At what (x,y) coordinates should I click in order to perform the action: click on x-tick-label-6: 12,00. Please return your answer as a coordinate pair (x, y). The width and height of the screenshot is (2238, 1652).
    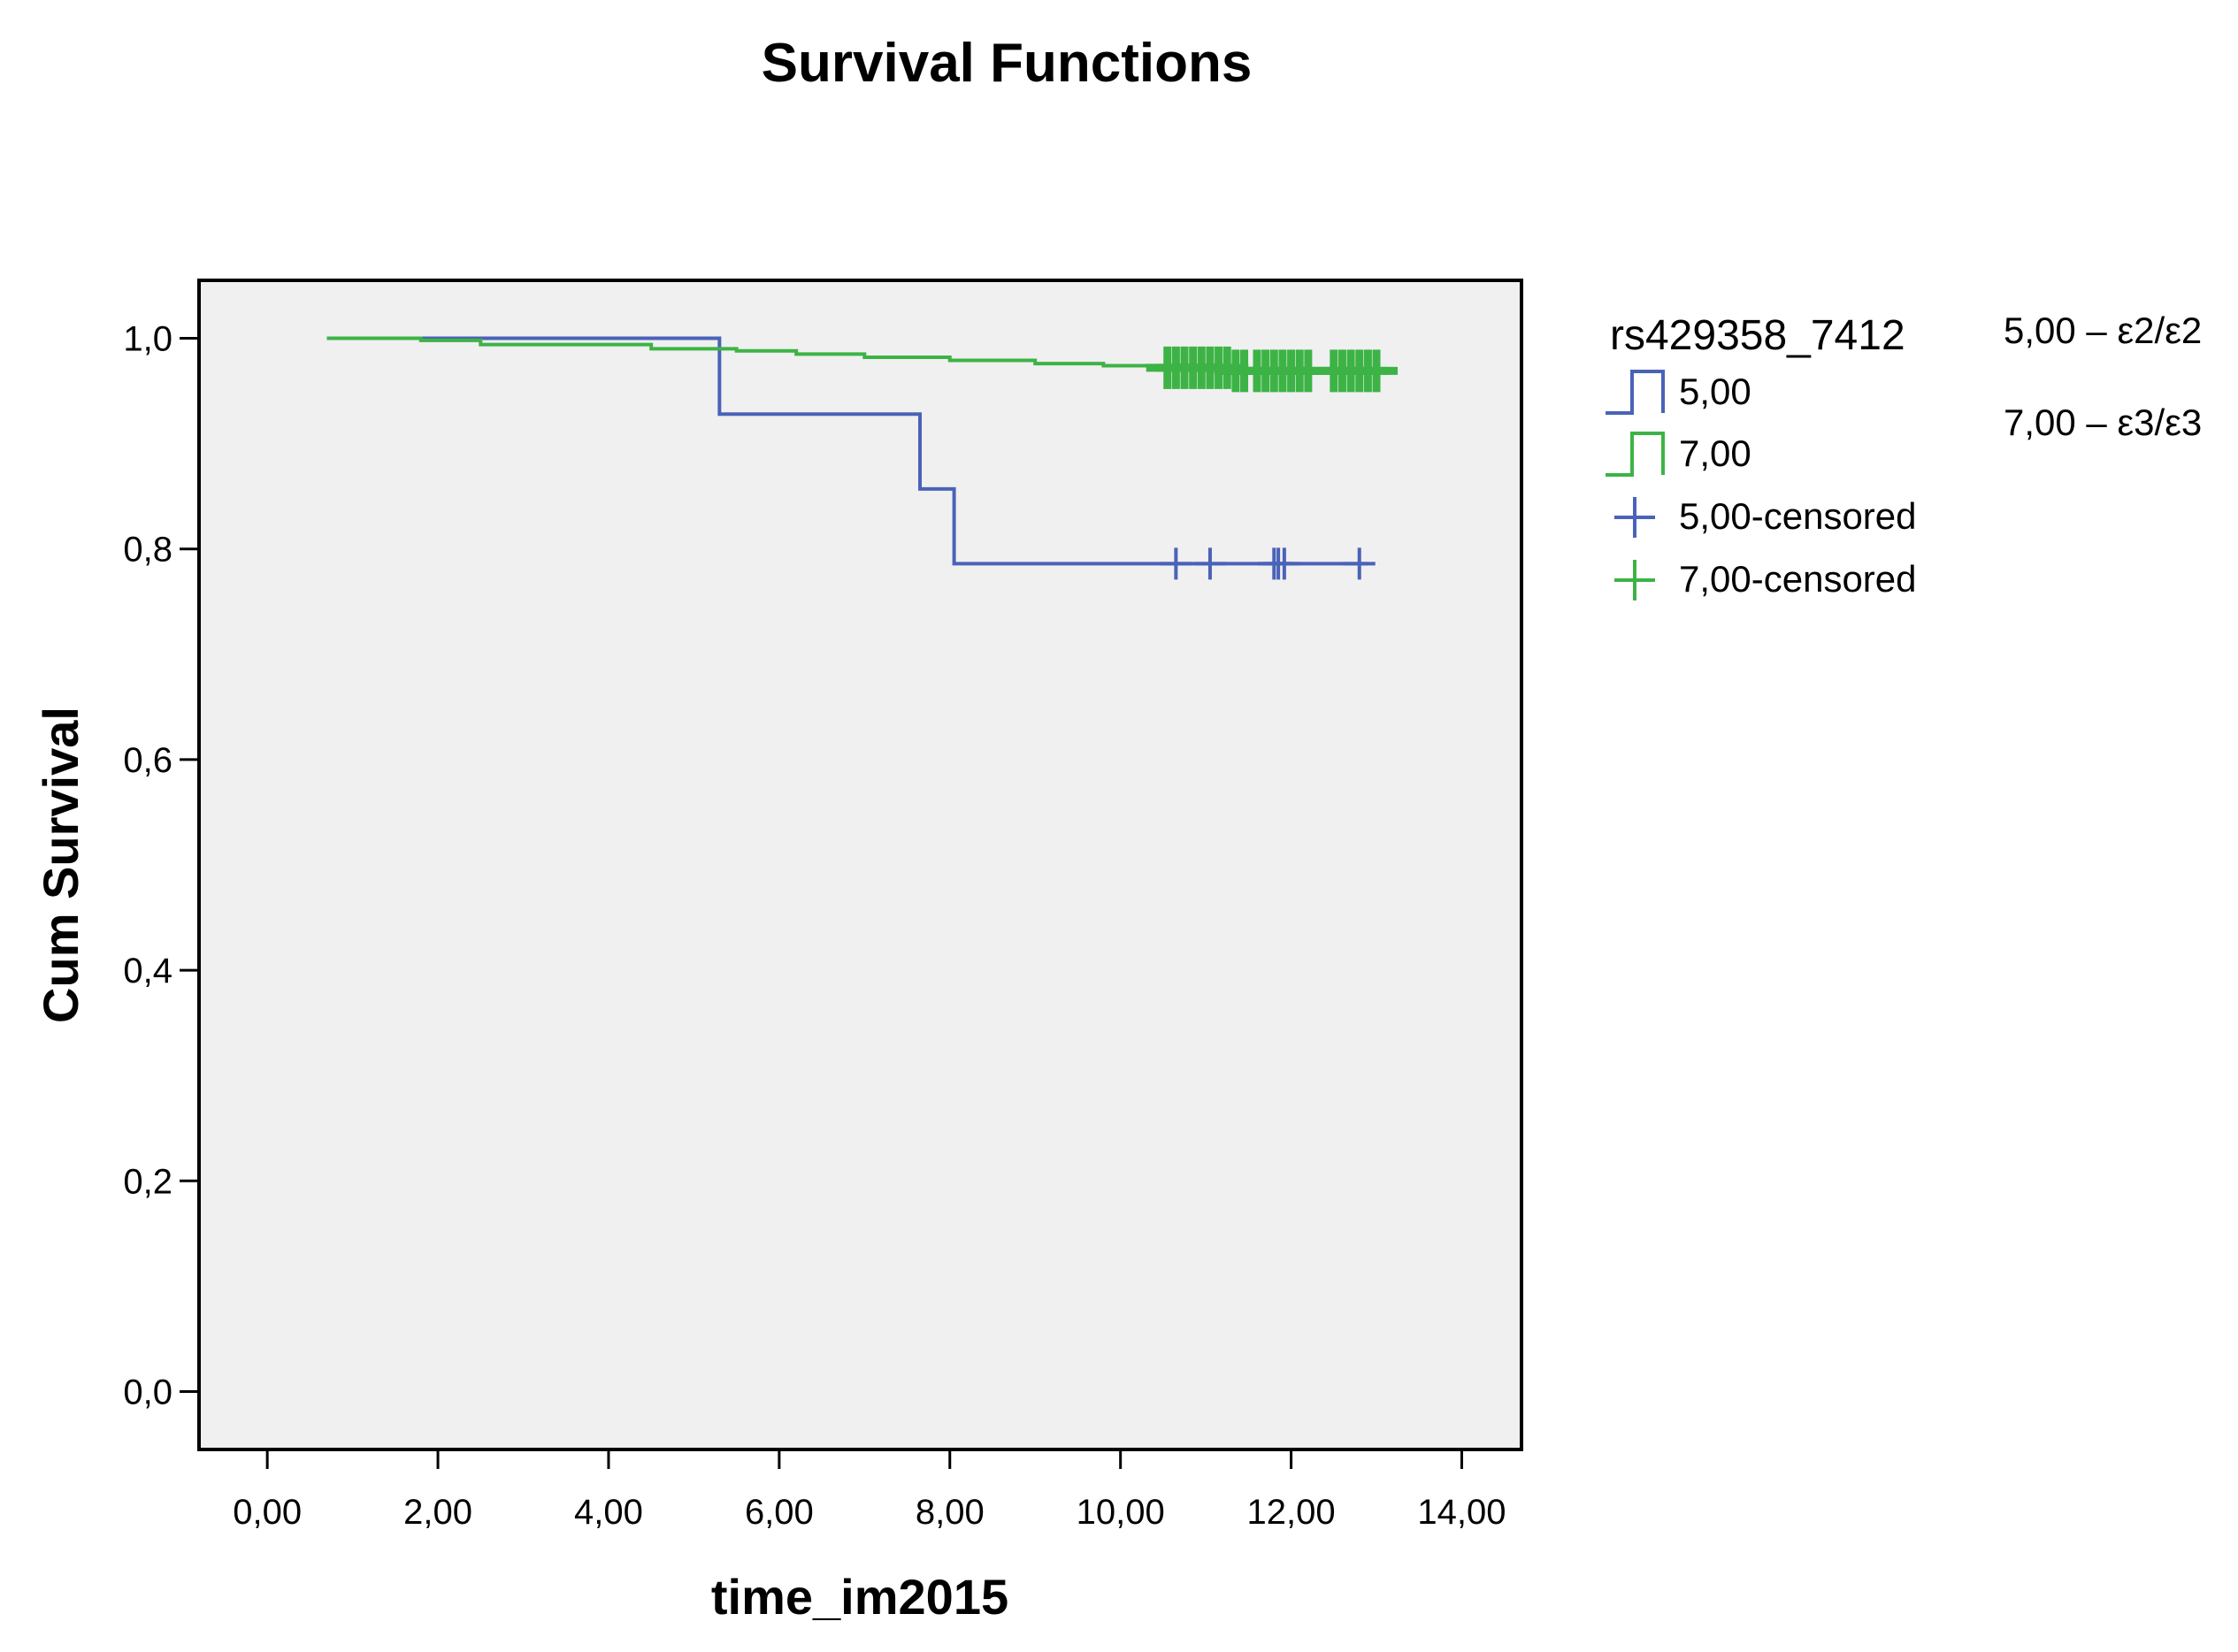
    Looking at the image, I should click on (1291, 1513).